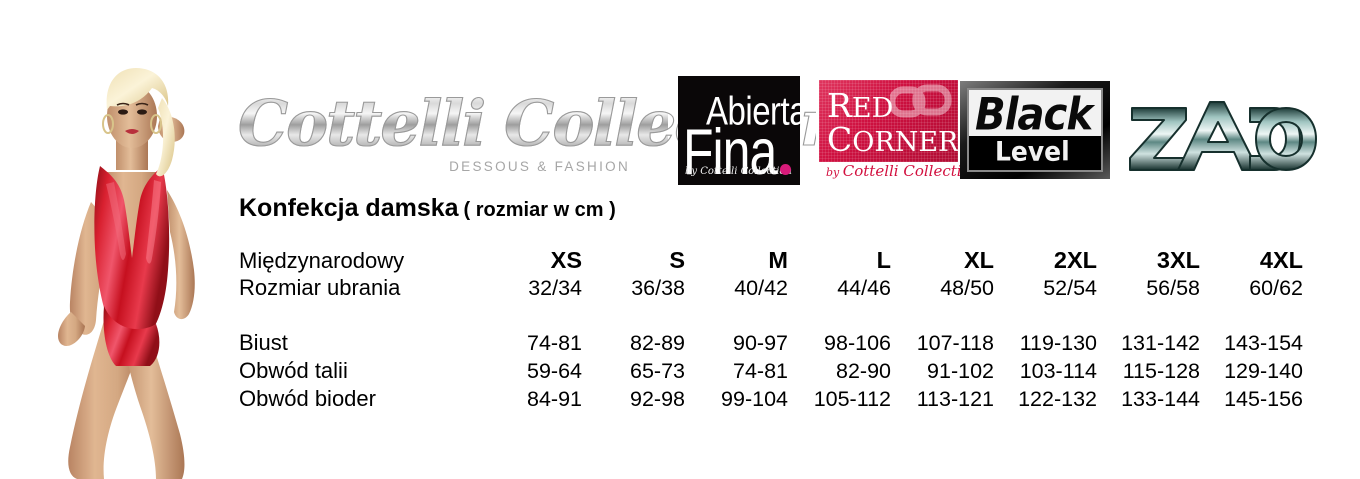  What do you see at coordinates (978, 260) in the screenshot?
I see `size-header-xl: XL` at bounding box center [978, 260].